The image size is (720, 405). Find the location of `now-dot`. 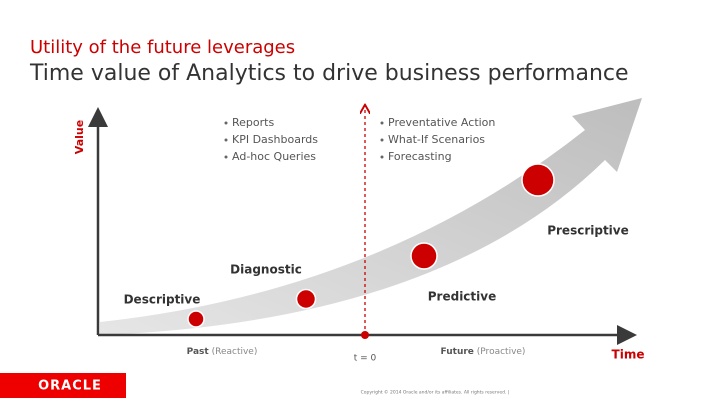

now-dot is located at coordinates (365, 335).